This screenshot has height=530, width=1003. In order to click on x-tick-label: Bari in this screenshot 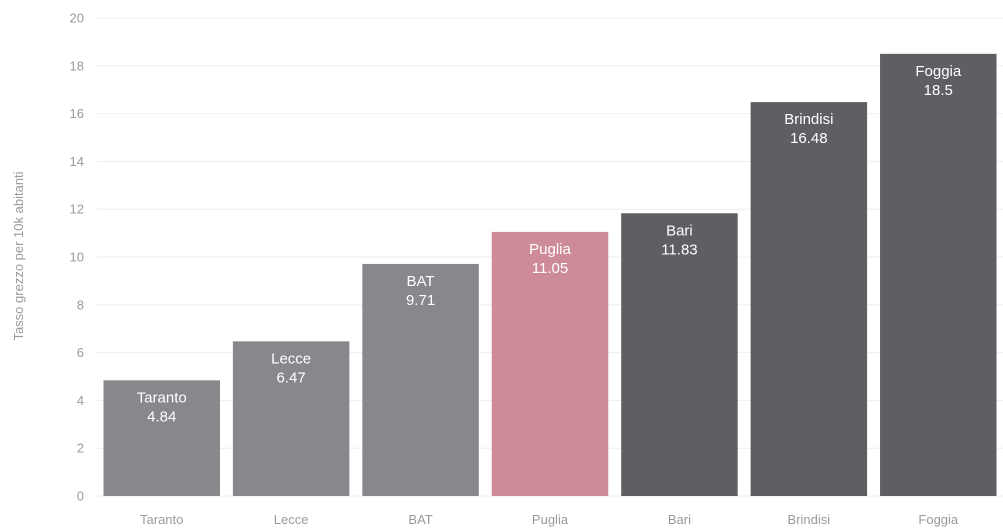, I will do `click(679, 519)`.